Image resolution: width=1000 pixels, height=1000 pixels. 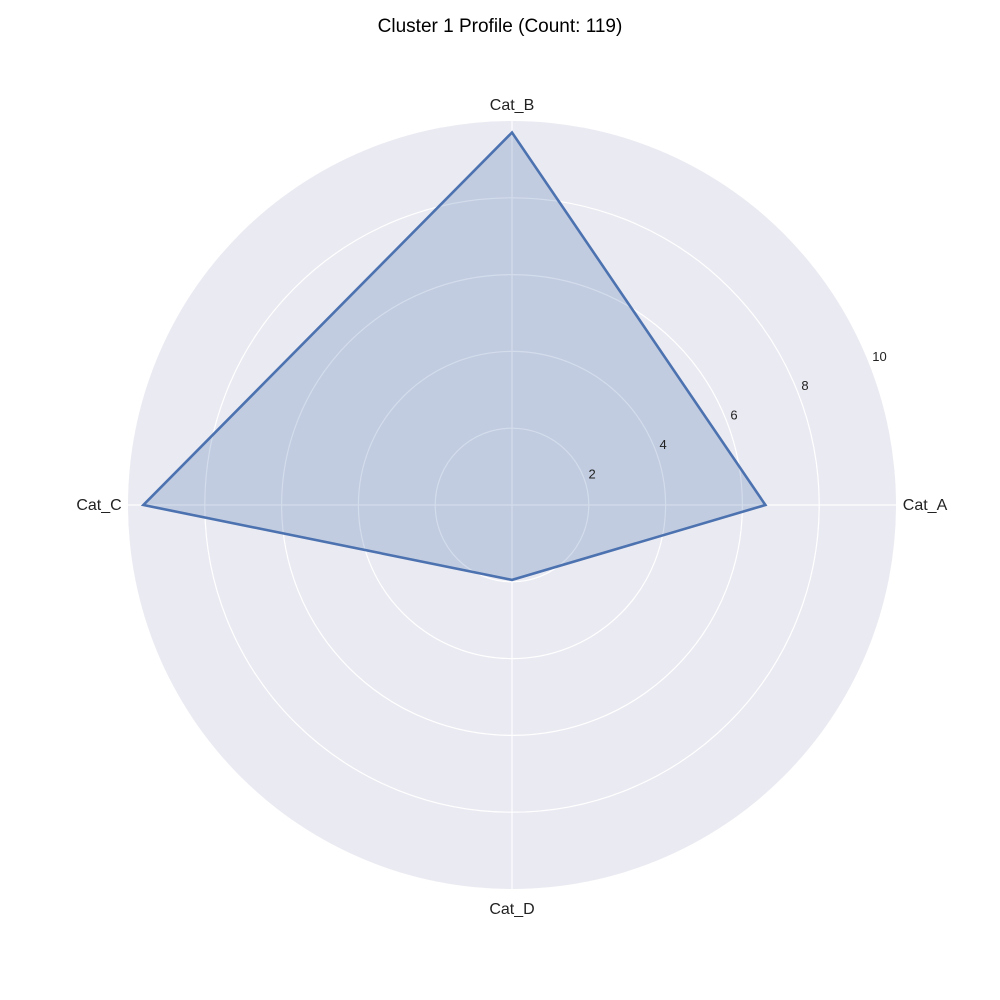 I want to click on radial-tick-label-10: 10, so click(x=879, y=356).